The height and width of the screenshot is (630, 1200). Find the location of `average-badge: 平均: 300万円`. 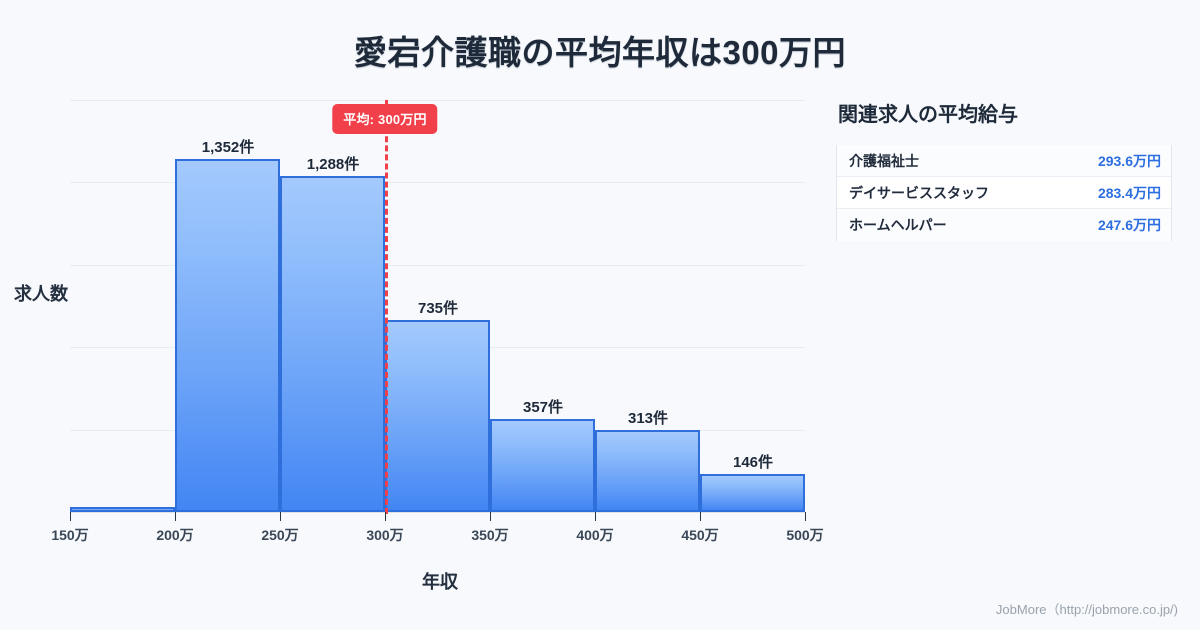

average-badge: 平均: 300万円 is located at coordinates (385, 119).